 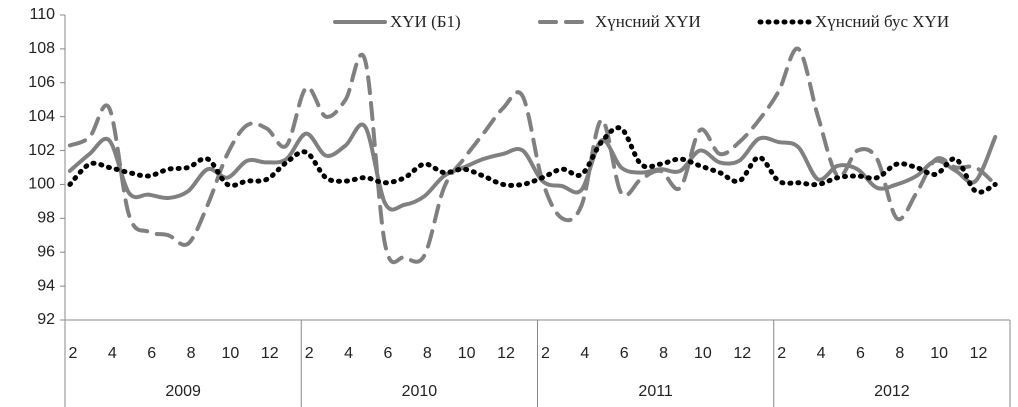 What do you see at coordinates (46, 319) in the screenshot?
I see `y-tick-label: 92` at bounding box center [46, 319].